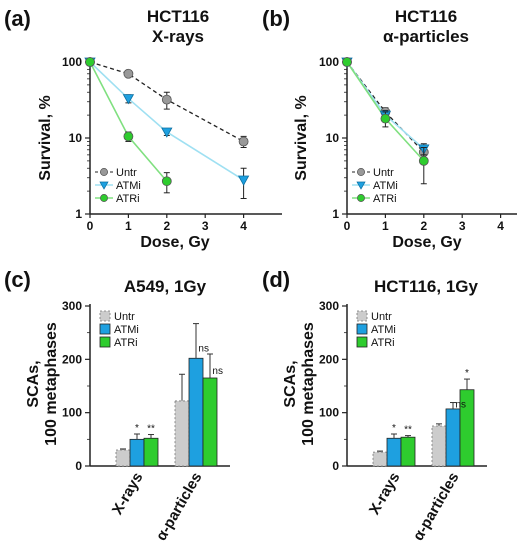 This screenshot has width=517, height=550. I want to click on panel-b-subtitle: α-particles, so click(426, 36).